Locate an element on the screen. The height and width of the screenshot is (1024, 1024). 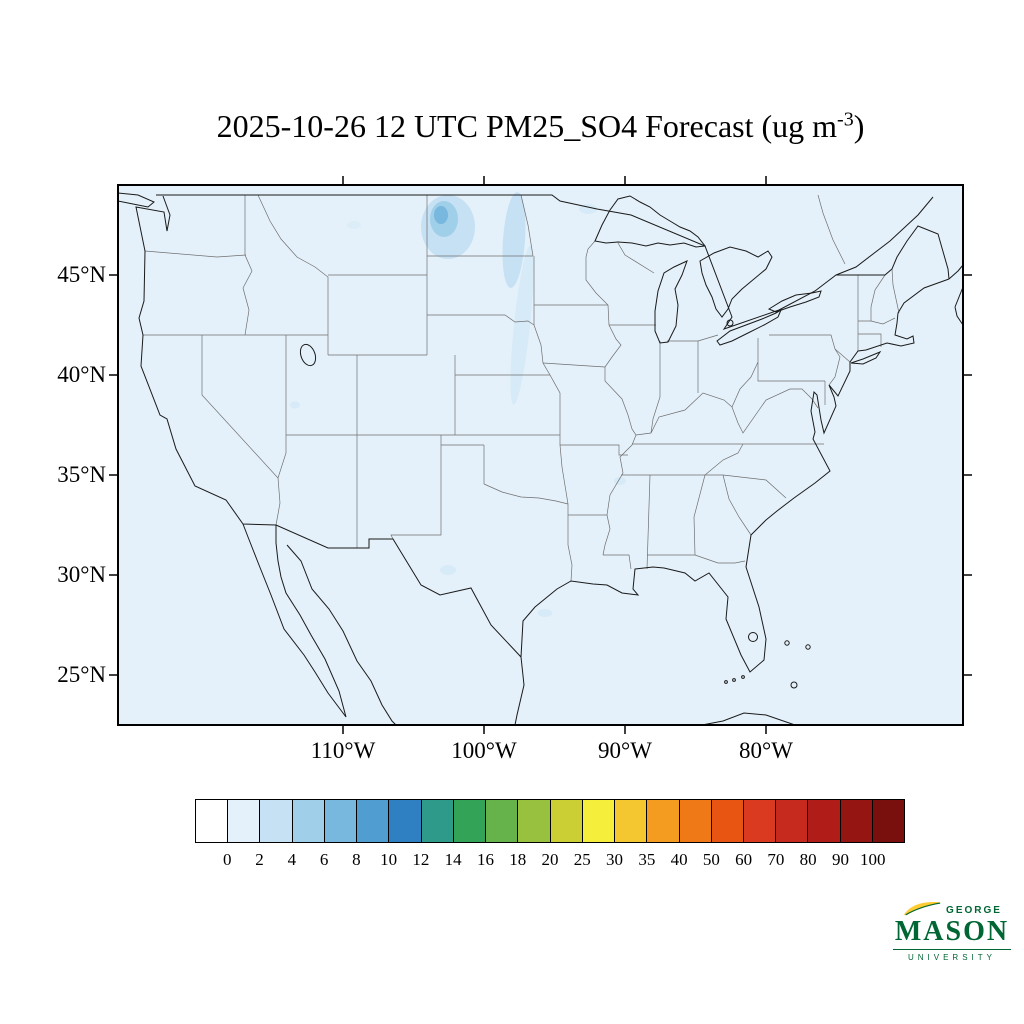
gmu-logo-george: GEORGE is located at coordinates (974, 910).